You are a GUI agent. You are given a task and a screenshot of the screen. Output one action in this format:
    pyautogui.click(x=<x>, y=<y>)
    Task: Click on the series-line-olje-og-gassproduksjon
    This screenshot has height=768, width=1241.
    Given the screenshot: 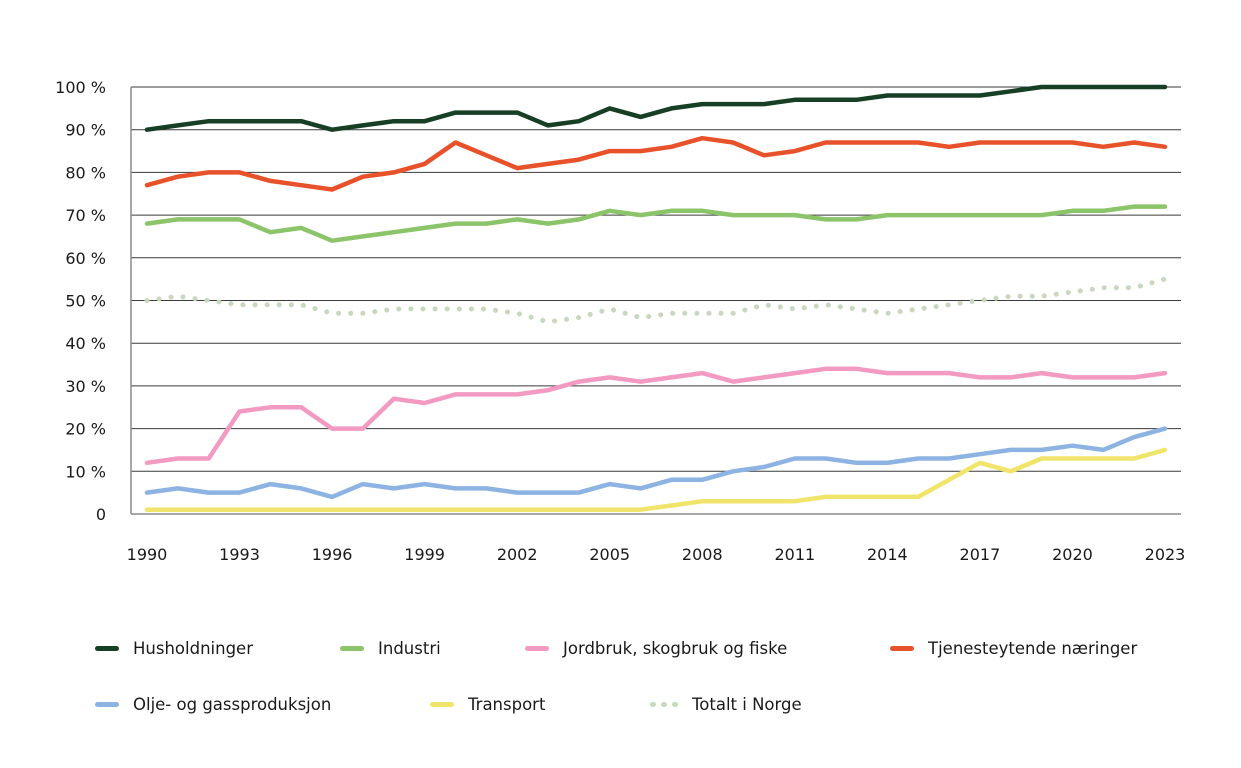 What is the action you would take?
    pyautogui.click(x=656, y=463)
    